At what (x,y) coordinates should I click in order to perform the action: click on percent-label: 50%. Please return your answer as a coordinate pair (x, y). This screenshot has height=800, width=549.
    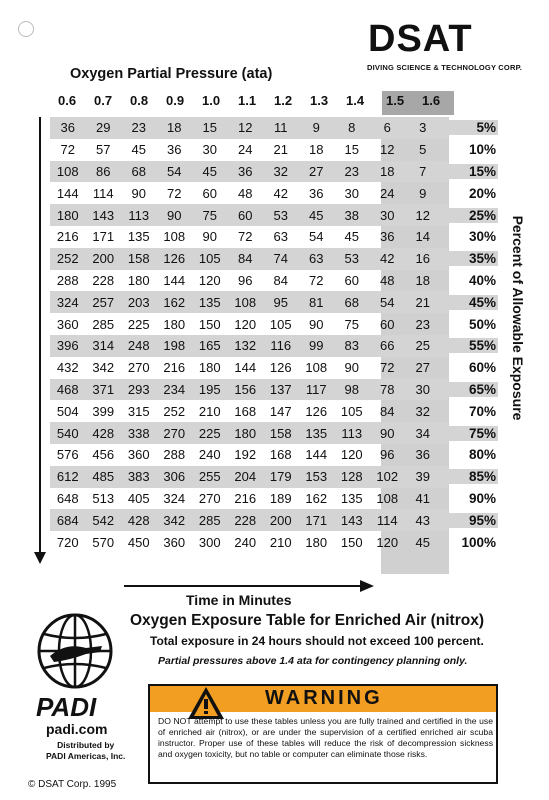
    Looking at the image, I should click on (482, 324).